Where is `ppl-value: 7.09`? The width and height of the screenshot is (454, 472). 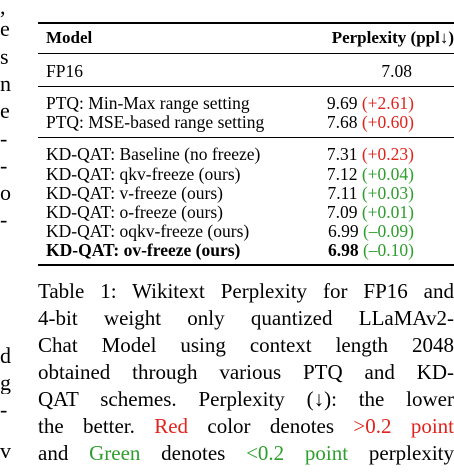
ppl-value: 7.09 is located at coordinates (342, 212).